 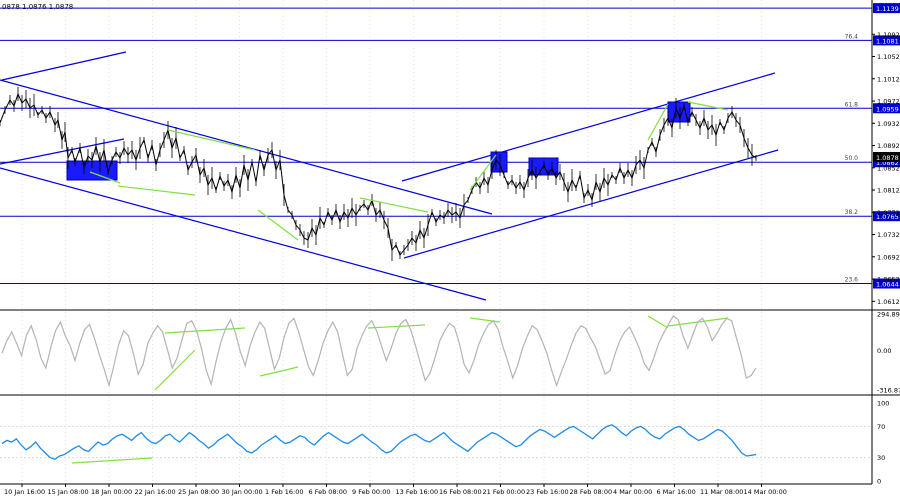 What do you see at coordinates (881, 427) in the screenshot?
I see `rsi-tick-label: 70` at bounding box center [881, 427].